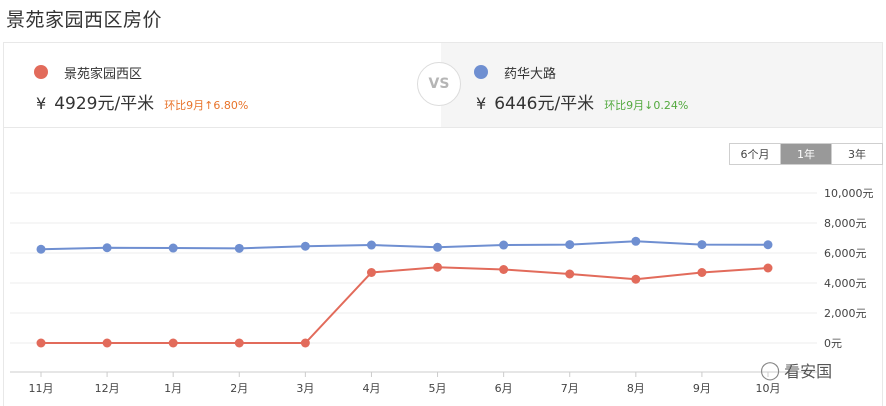 The height and width of the screenshot is (406, 886). What do you see at coordinates (206, 105) in the screenshot?
I see `change-left: 环比9月↑6.80%` at bounding box center [206, 105].